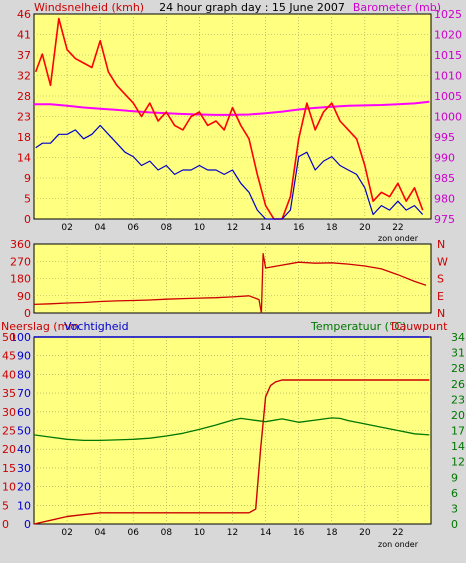 The height and width of the screenshot is (563, 466). What do you see at coordinates (458, 353) in the screenshot?
I see `temperature-tick-label: 31` at bounding box center [458, 353].